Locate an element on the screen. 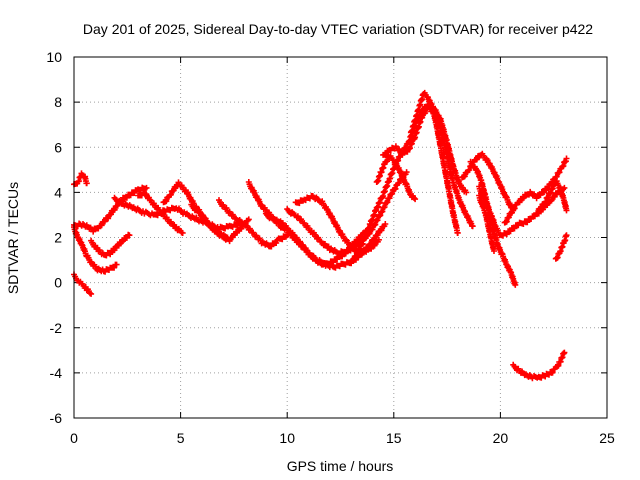 The width and height of the screenshot is (640, 480). y-tick-label: 4 is located at coordinates (58, 192).